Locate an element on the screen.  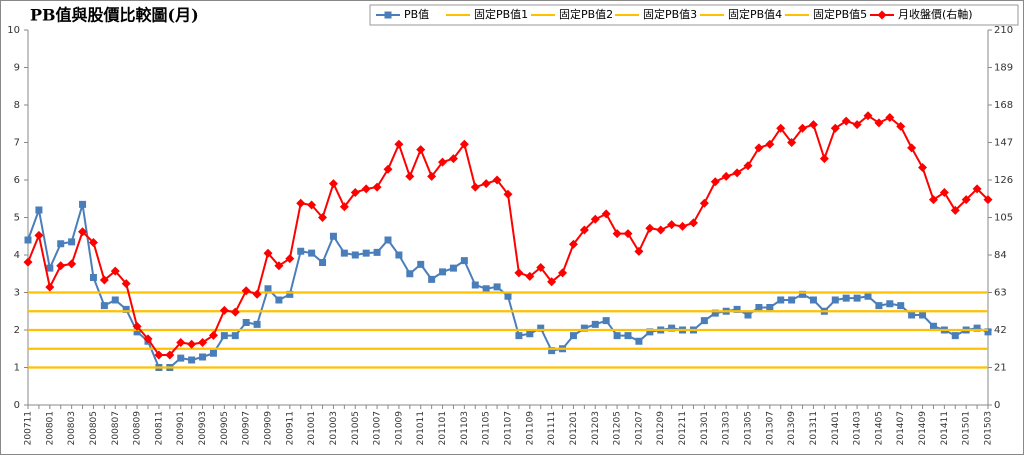
x-tick-label: 201207 is located at coordinates (639, 428).